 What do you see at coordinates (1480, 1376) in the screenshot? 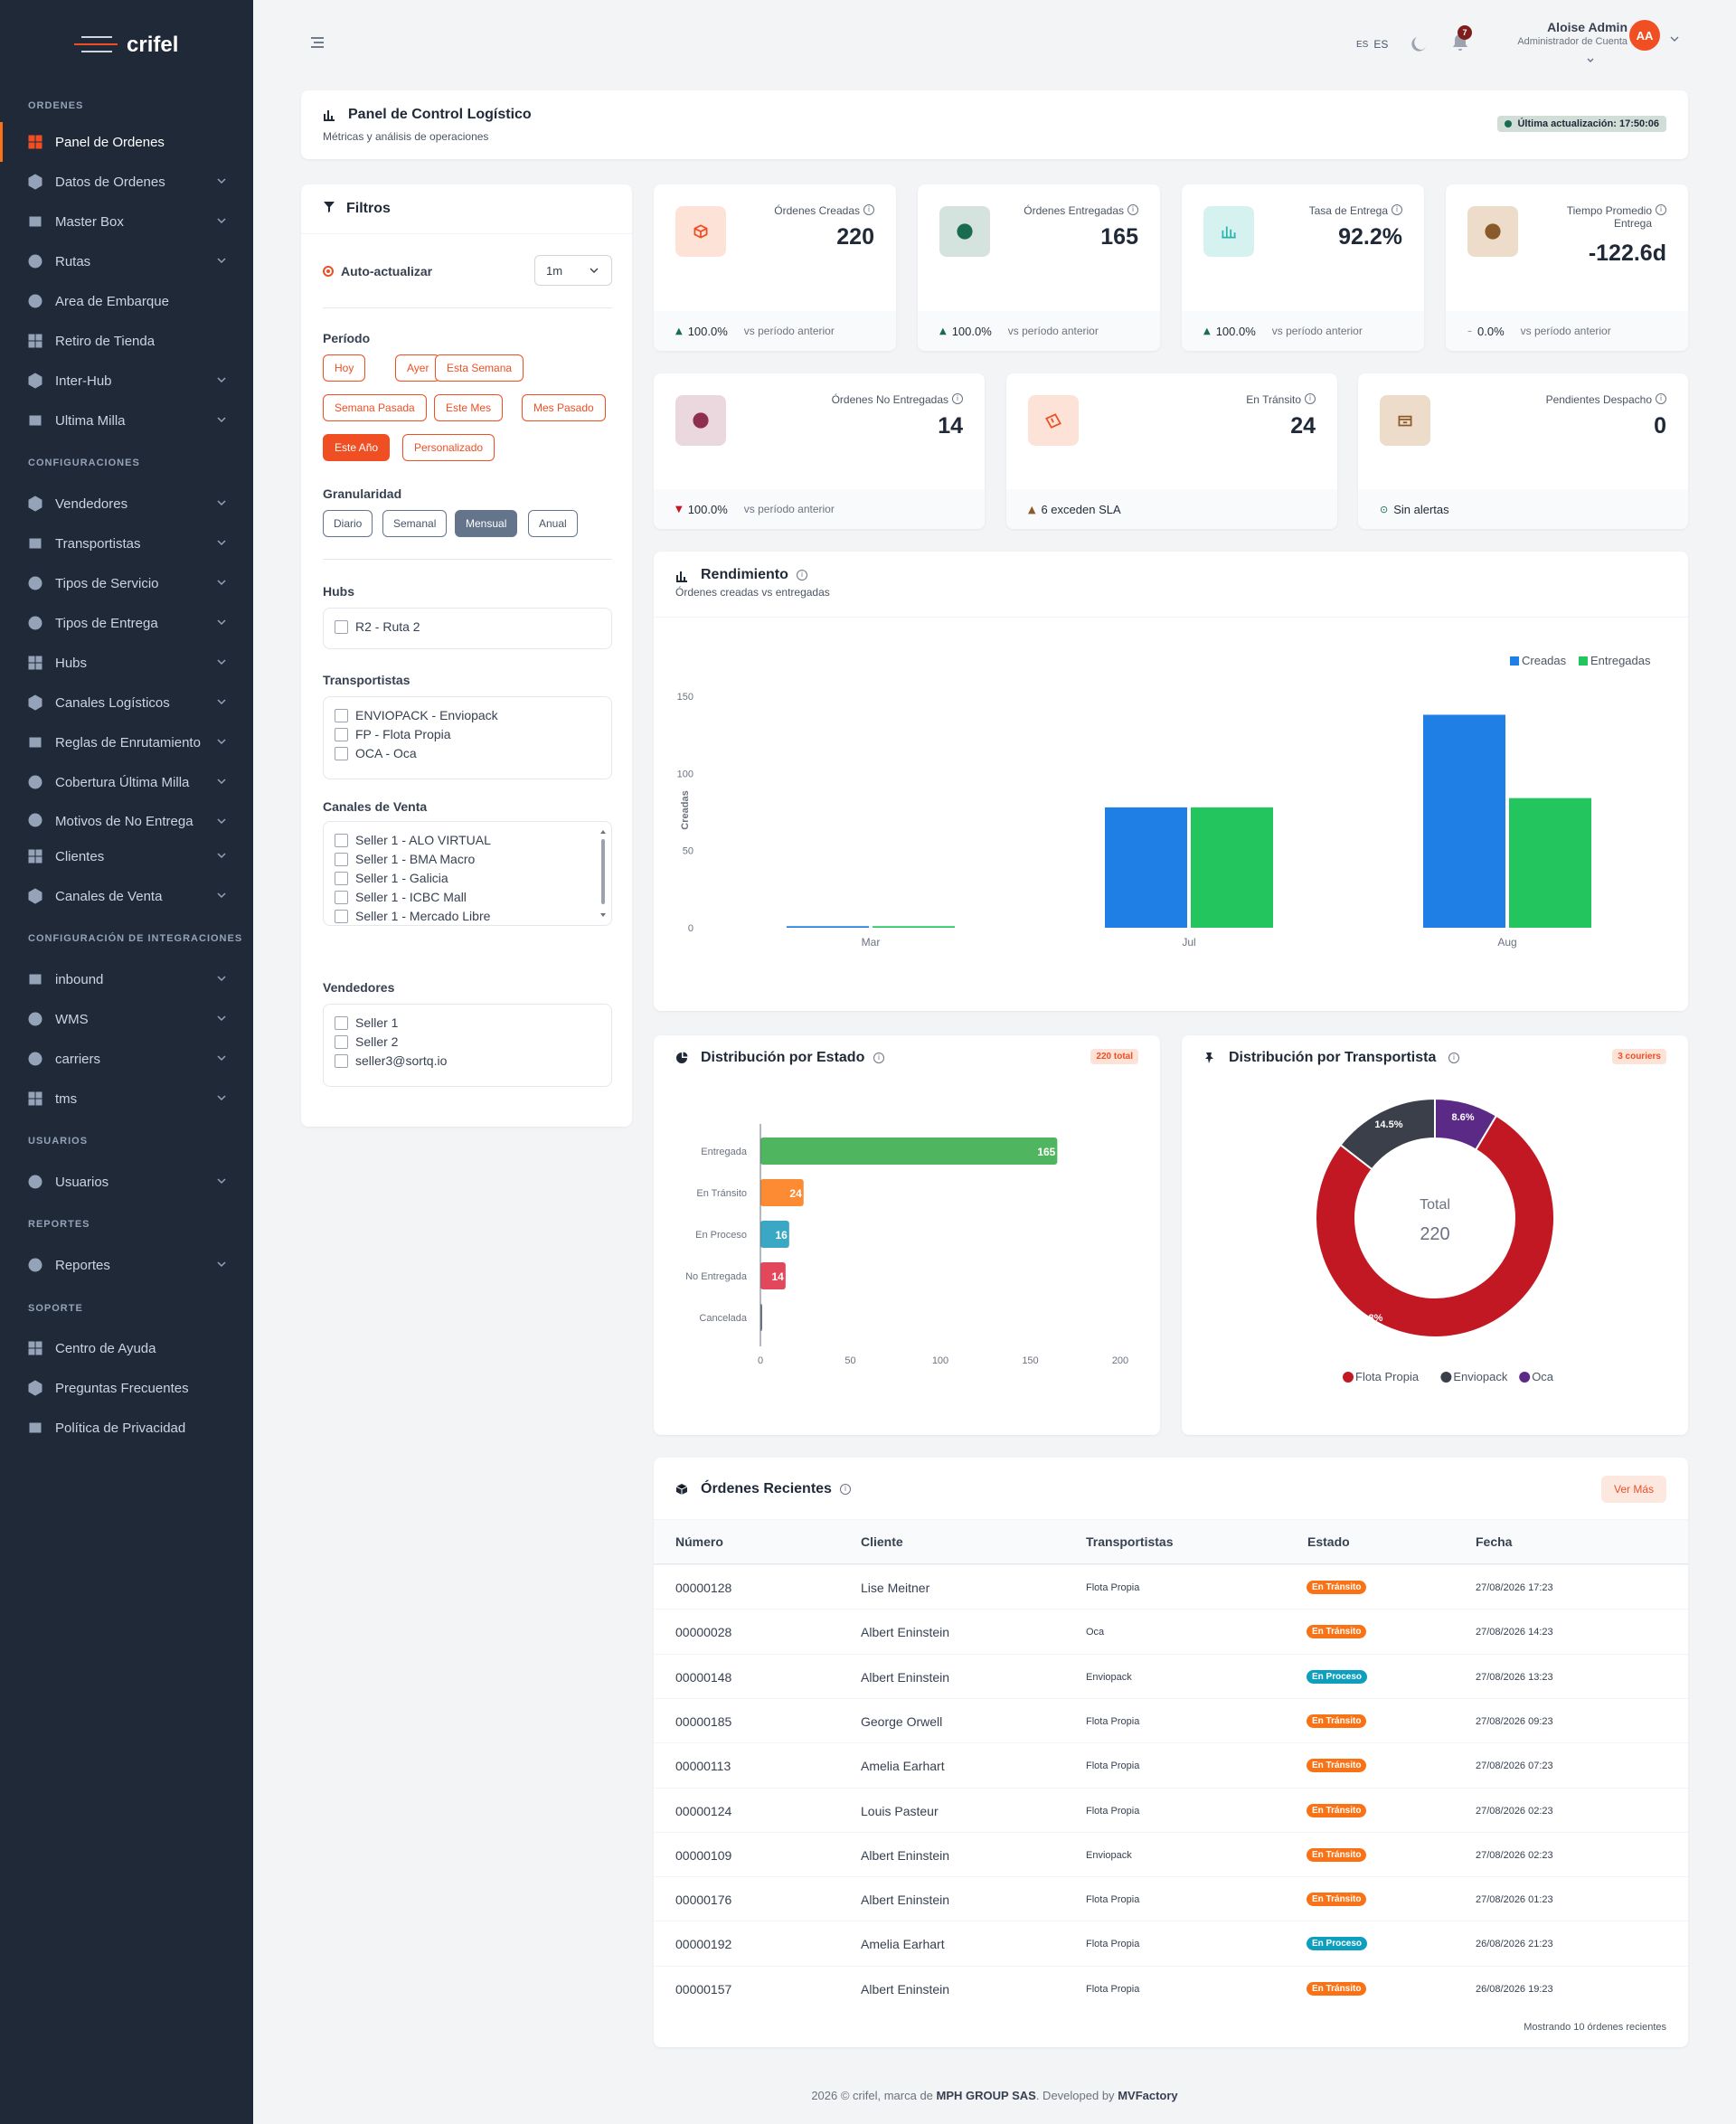
I see `legend-enviopack: Enviopack` at bounding box center [1480, 1376].